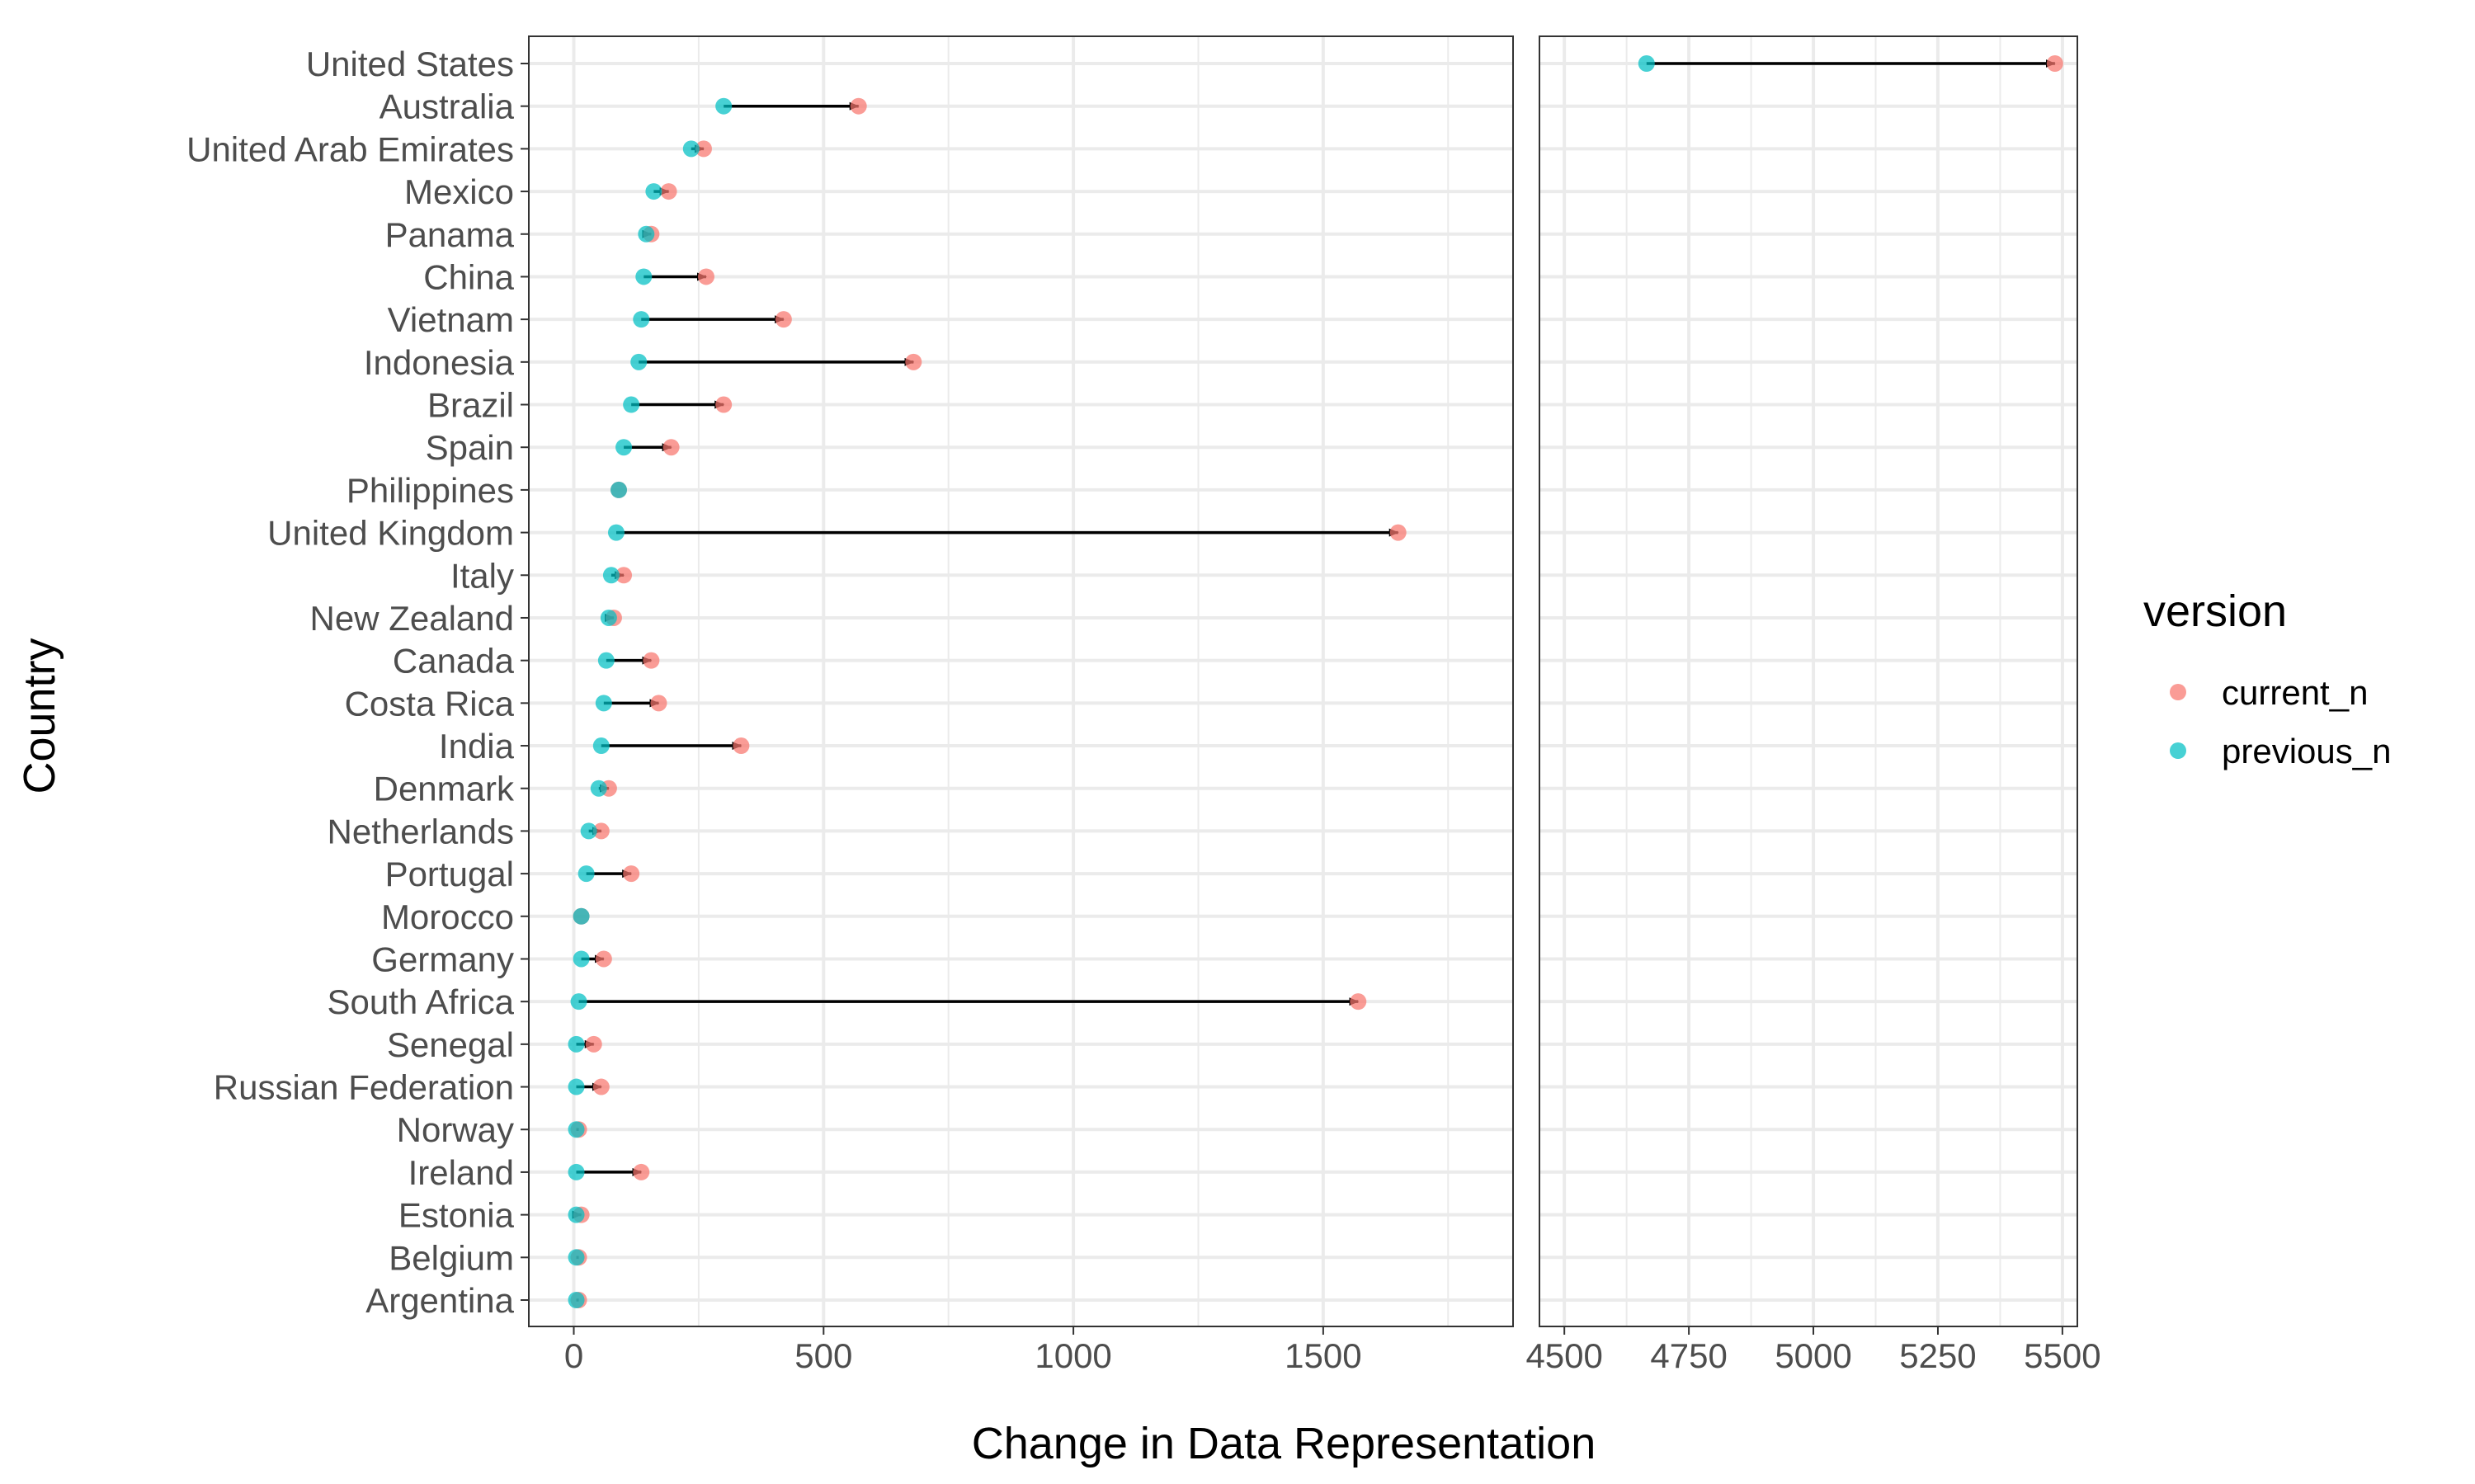 Image resolution: width=2475 pixels, height=1484 pixels. What do you see at coordinates (444, 789) in the screenshot?
I see `y-tick-label: Denmark` at bounding box center [444, 789].